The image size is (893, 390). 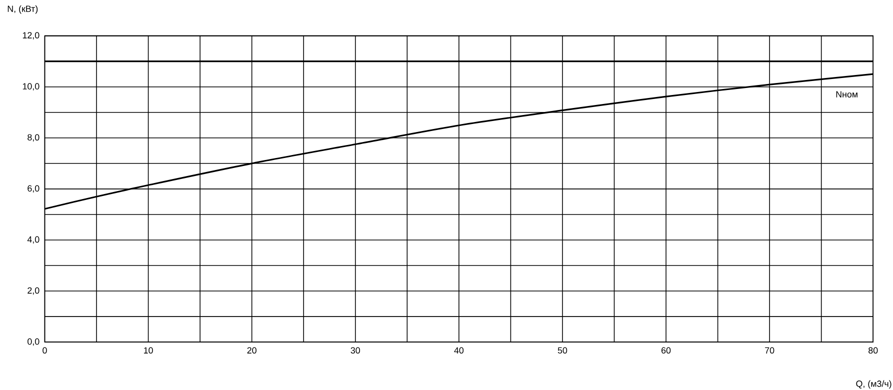 What do you see at coordinates (847, 94) in the screenshot?
I see `ref-line-label: Nном` at bounding box center [847, 94].